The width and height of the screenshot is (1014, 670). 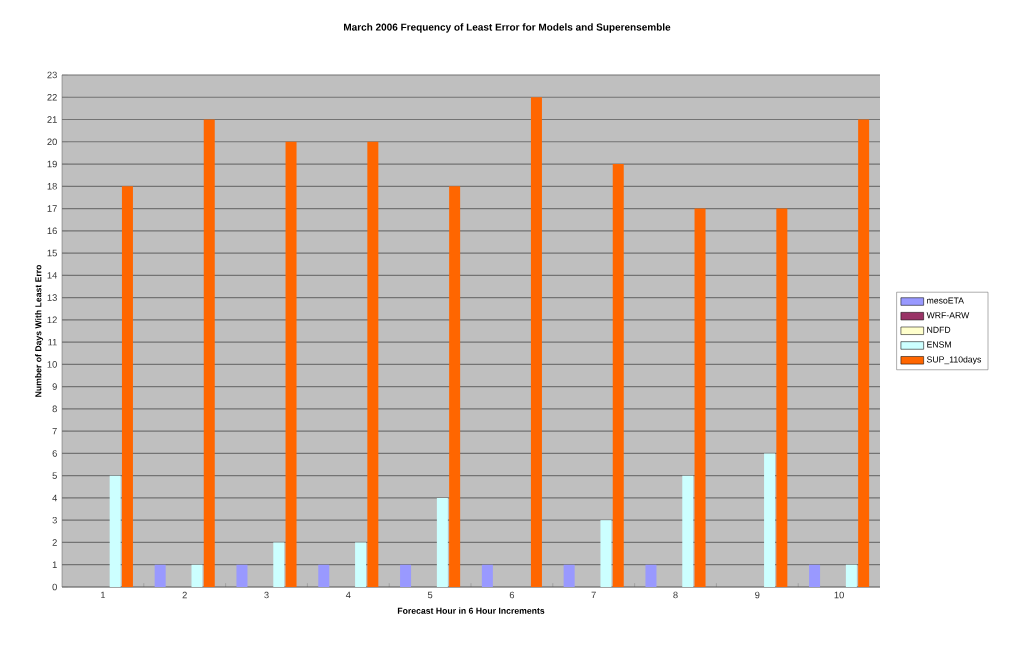 What do you see at coordinates (430, 595) in the screenshot?
I see `x-tick-label: 5` at bounding box center [430, 595].